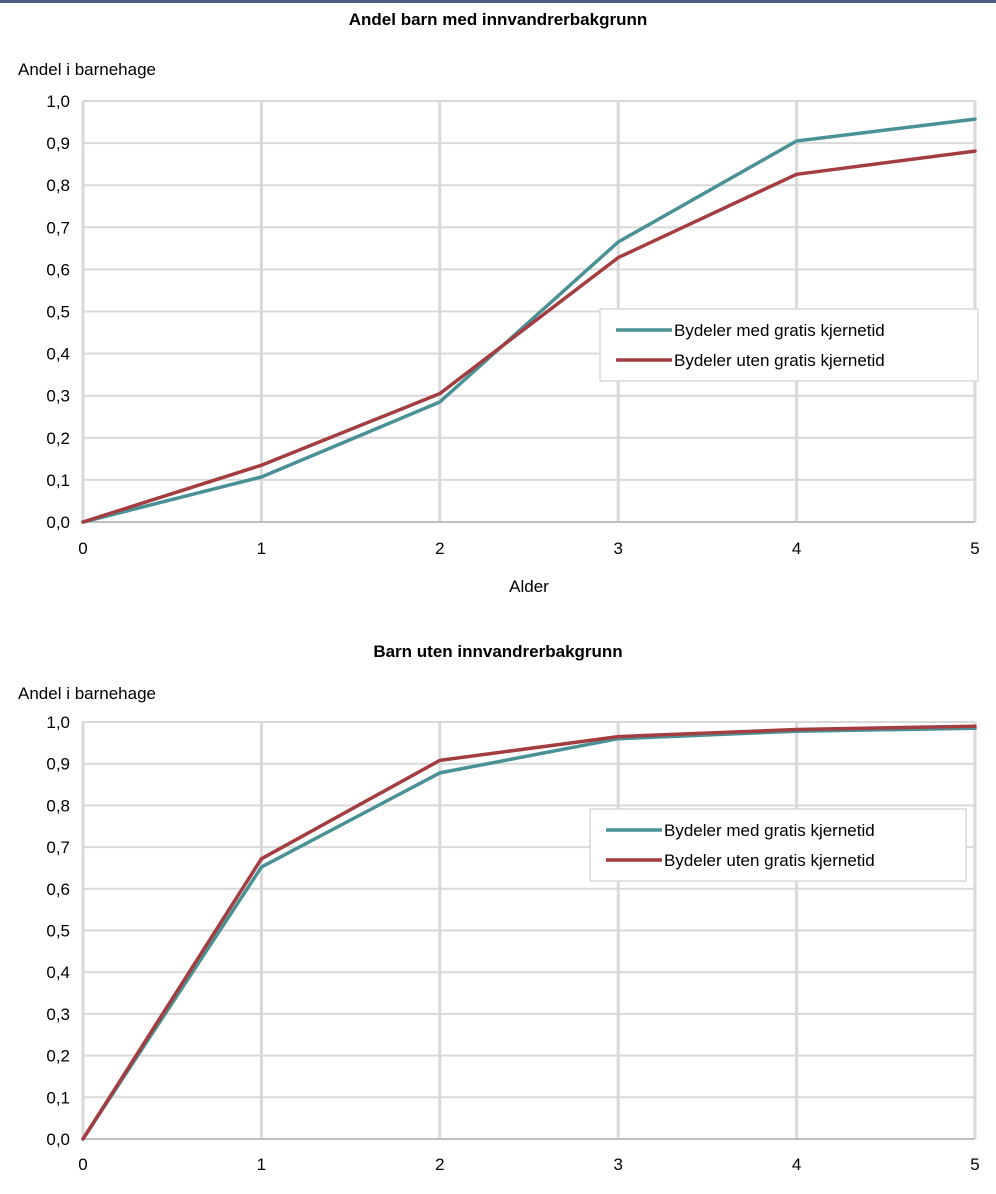  What do you see at coordinates (498, 1) in the screenshot?
I see `top-rule` at bounding box center [498, 1].